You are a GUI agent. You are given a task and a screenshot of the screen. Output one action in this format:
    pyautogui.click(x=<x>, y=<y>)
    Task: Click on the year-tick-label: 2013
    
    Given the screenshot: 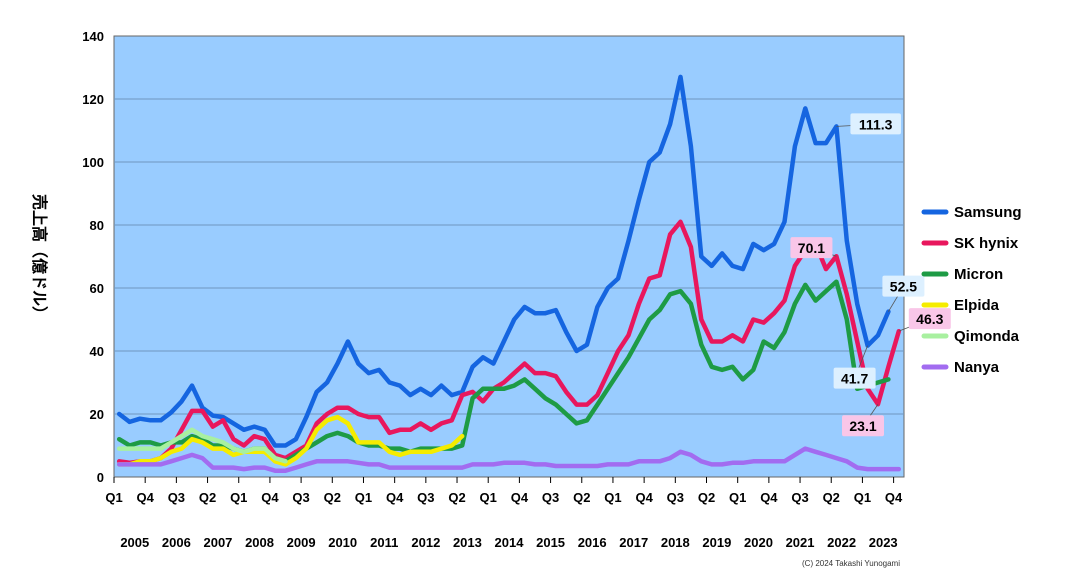 What is the action you would take?
    pyautogui.click(x=467, y=542)
    